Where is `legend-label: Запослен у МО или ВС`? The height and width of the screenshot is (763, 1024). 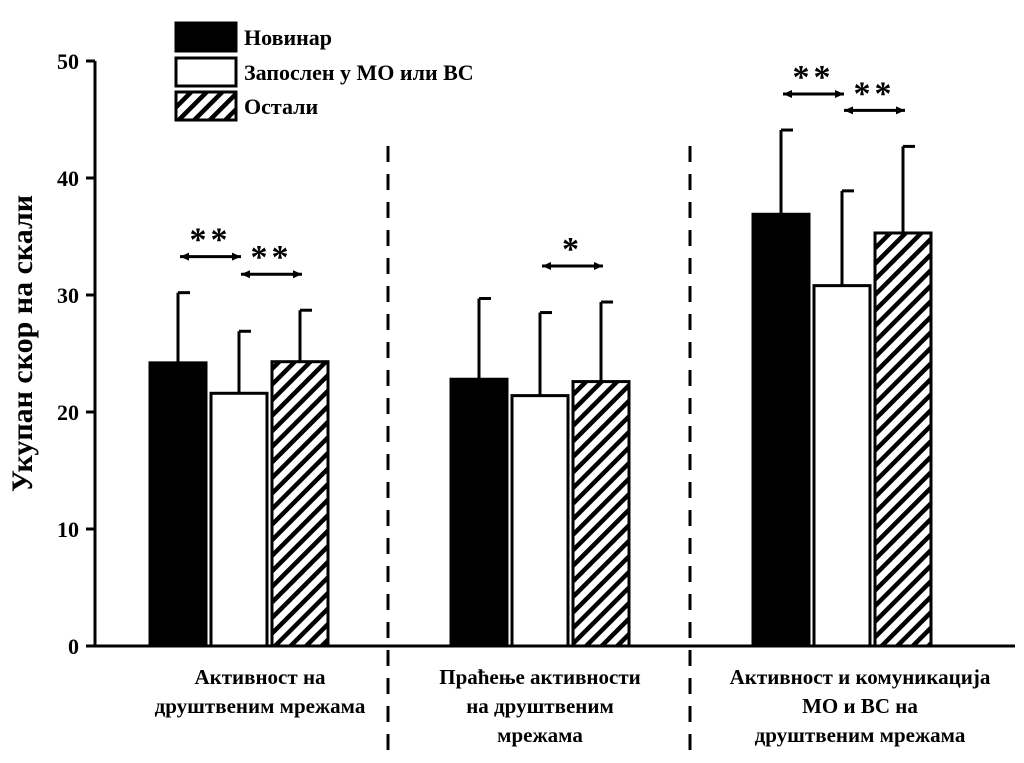
legend-label: Запослен у МО или ВС is located at coordinates (359, 72).